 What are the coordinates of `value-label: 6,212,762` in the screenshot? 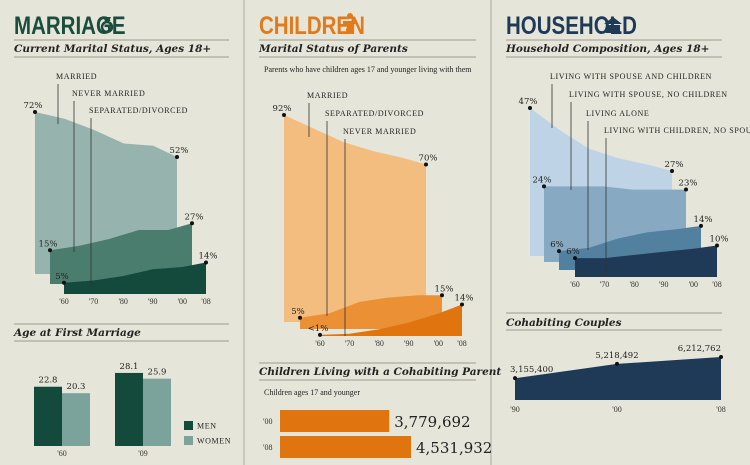 It's located at (699, 349).